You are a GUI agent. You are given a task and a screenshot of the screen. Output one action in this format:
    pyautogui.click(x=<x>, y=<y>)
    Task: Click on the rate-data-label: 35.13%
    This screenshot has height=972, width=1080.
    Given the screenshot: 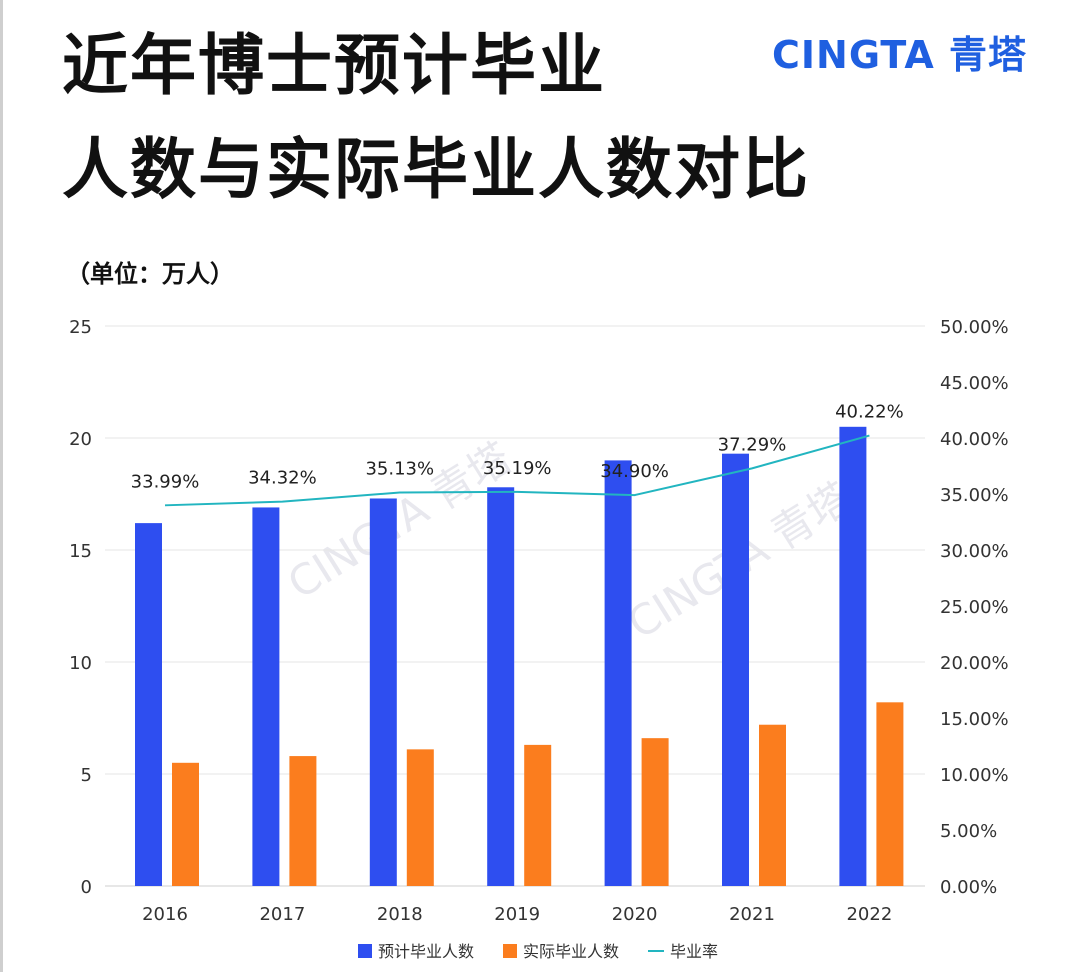 What is the action you would take?
    pyautogui.click(x=399, y=469)
    